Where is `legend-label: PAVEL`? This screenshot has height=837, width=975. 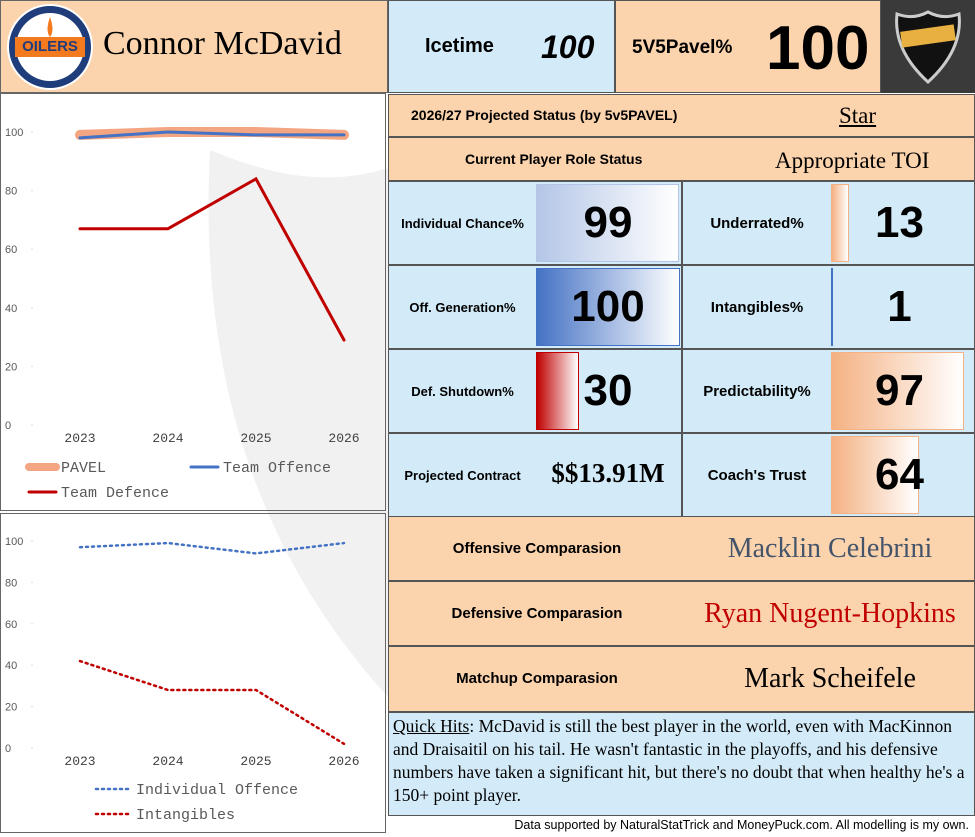
legend-label: PAVEL is located at coordinates (83, 468).